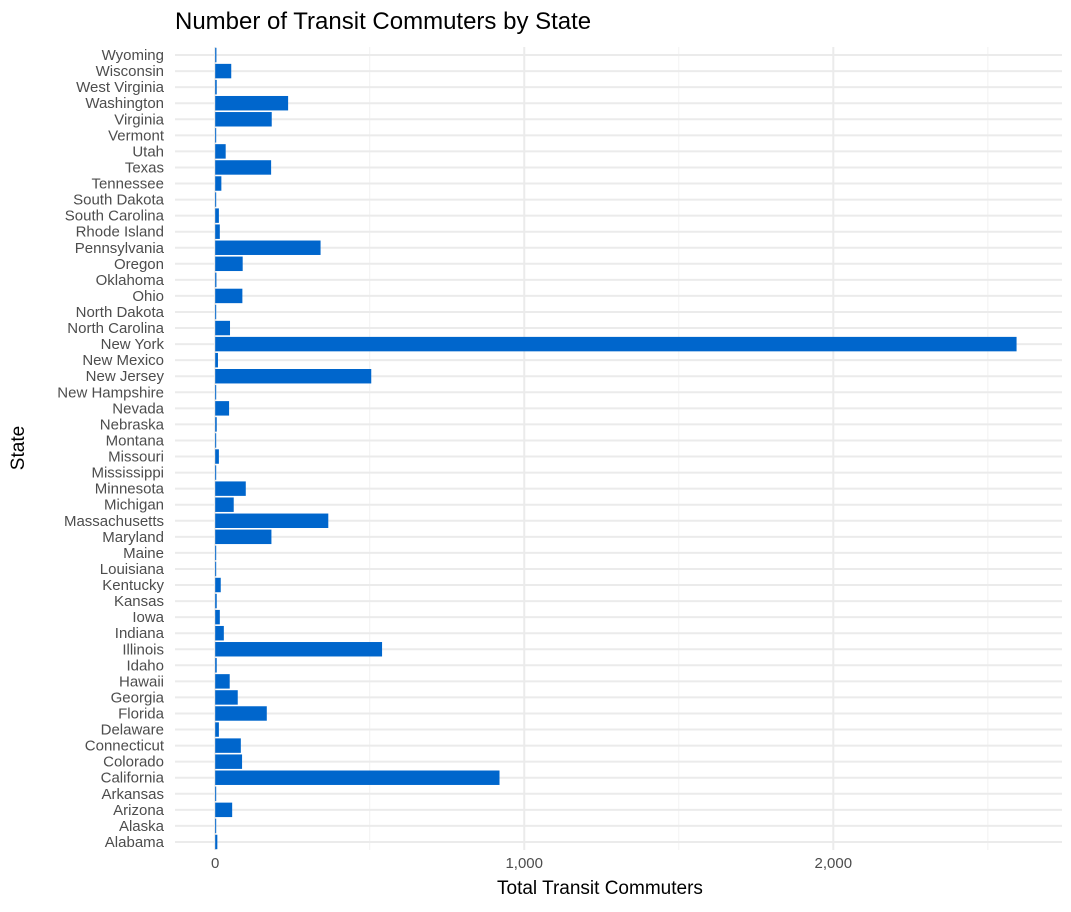 This screenshot has height=912, width=1071. I want to click on y-tick-label: Delaware, so click(132, 730).